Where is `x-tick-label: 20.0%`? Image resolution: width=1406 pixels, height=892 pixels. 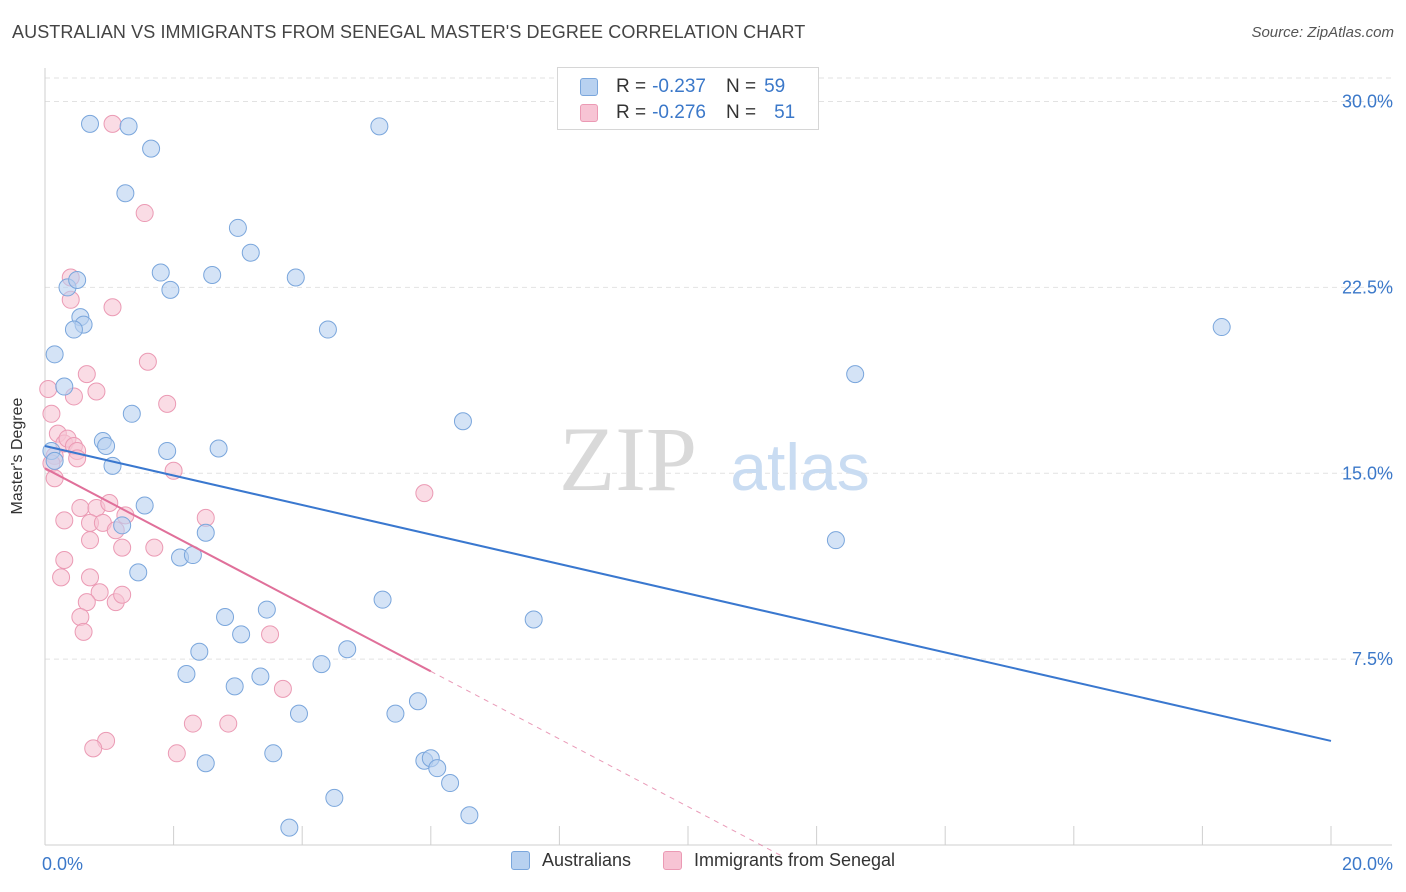 x-tick-label: 20.0% is located at coordinates (1367, 864).